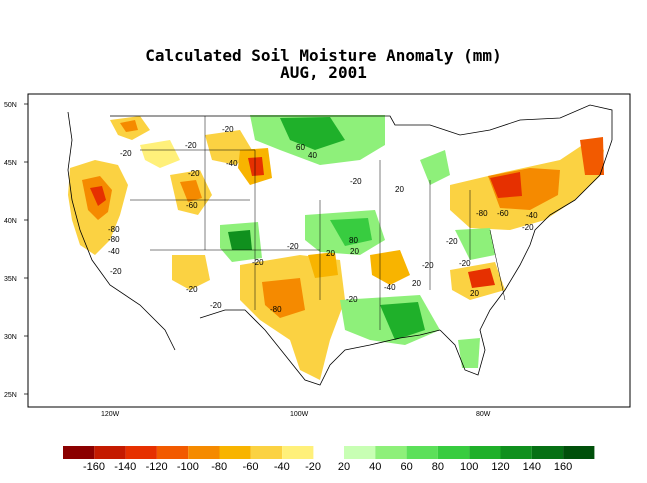  Describe the element at coordinates (435, 167) in the screenshot. I see `wet-region-michigan` at that location.